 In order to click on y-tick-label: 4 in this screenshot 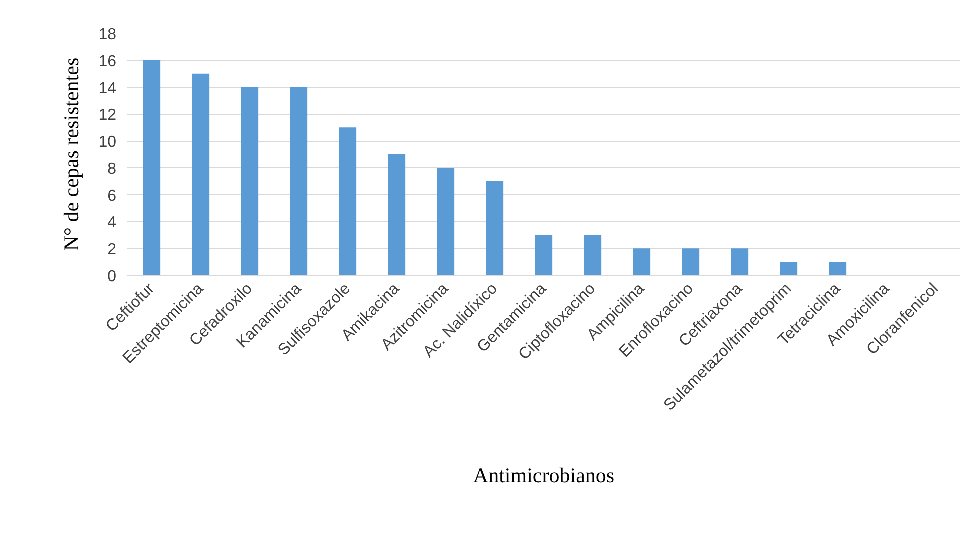, I will do `click(112, 223)`.